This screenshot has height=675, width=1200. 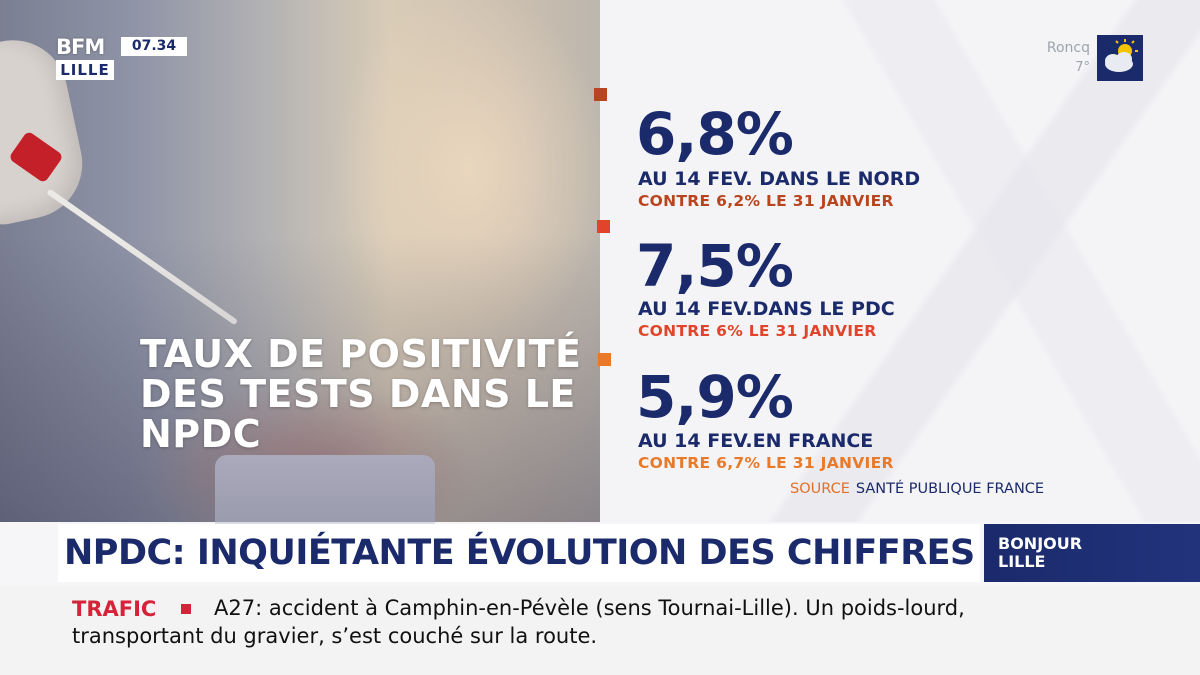 I want to click on news-ticker, so click(x=600, y=630).